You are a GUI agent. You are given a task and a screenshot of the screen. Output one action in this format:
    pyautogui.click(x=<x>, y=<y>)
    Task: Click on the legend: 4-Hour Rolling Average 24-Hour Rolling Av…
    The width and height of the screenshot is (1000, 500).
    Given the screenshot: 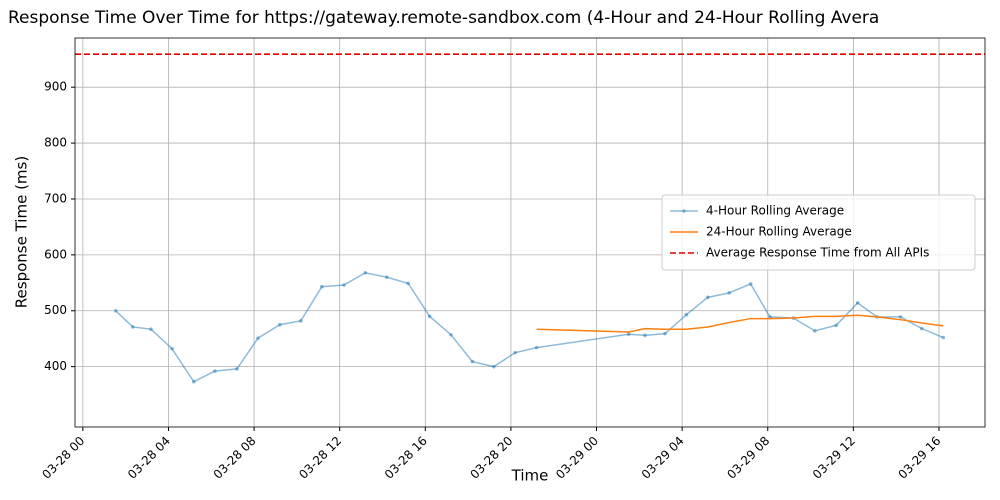 What is the action you would take?
    pyautogui.click(x=818, y=232)
    